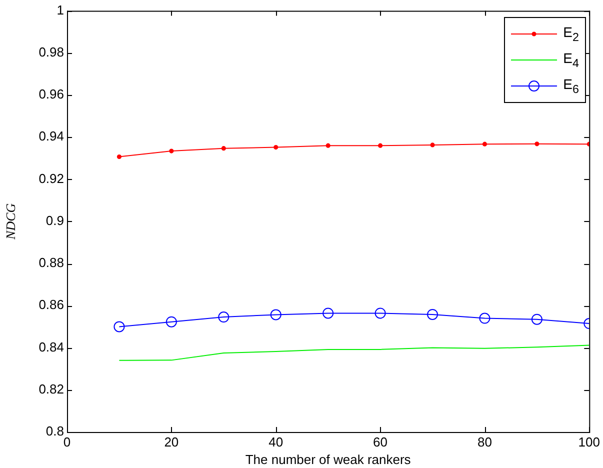 Image resolution: width=603 pixels, height=468 pixels. I want to click on y-tick-label: 0.82, so click(51, 388).